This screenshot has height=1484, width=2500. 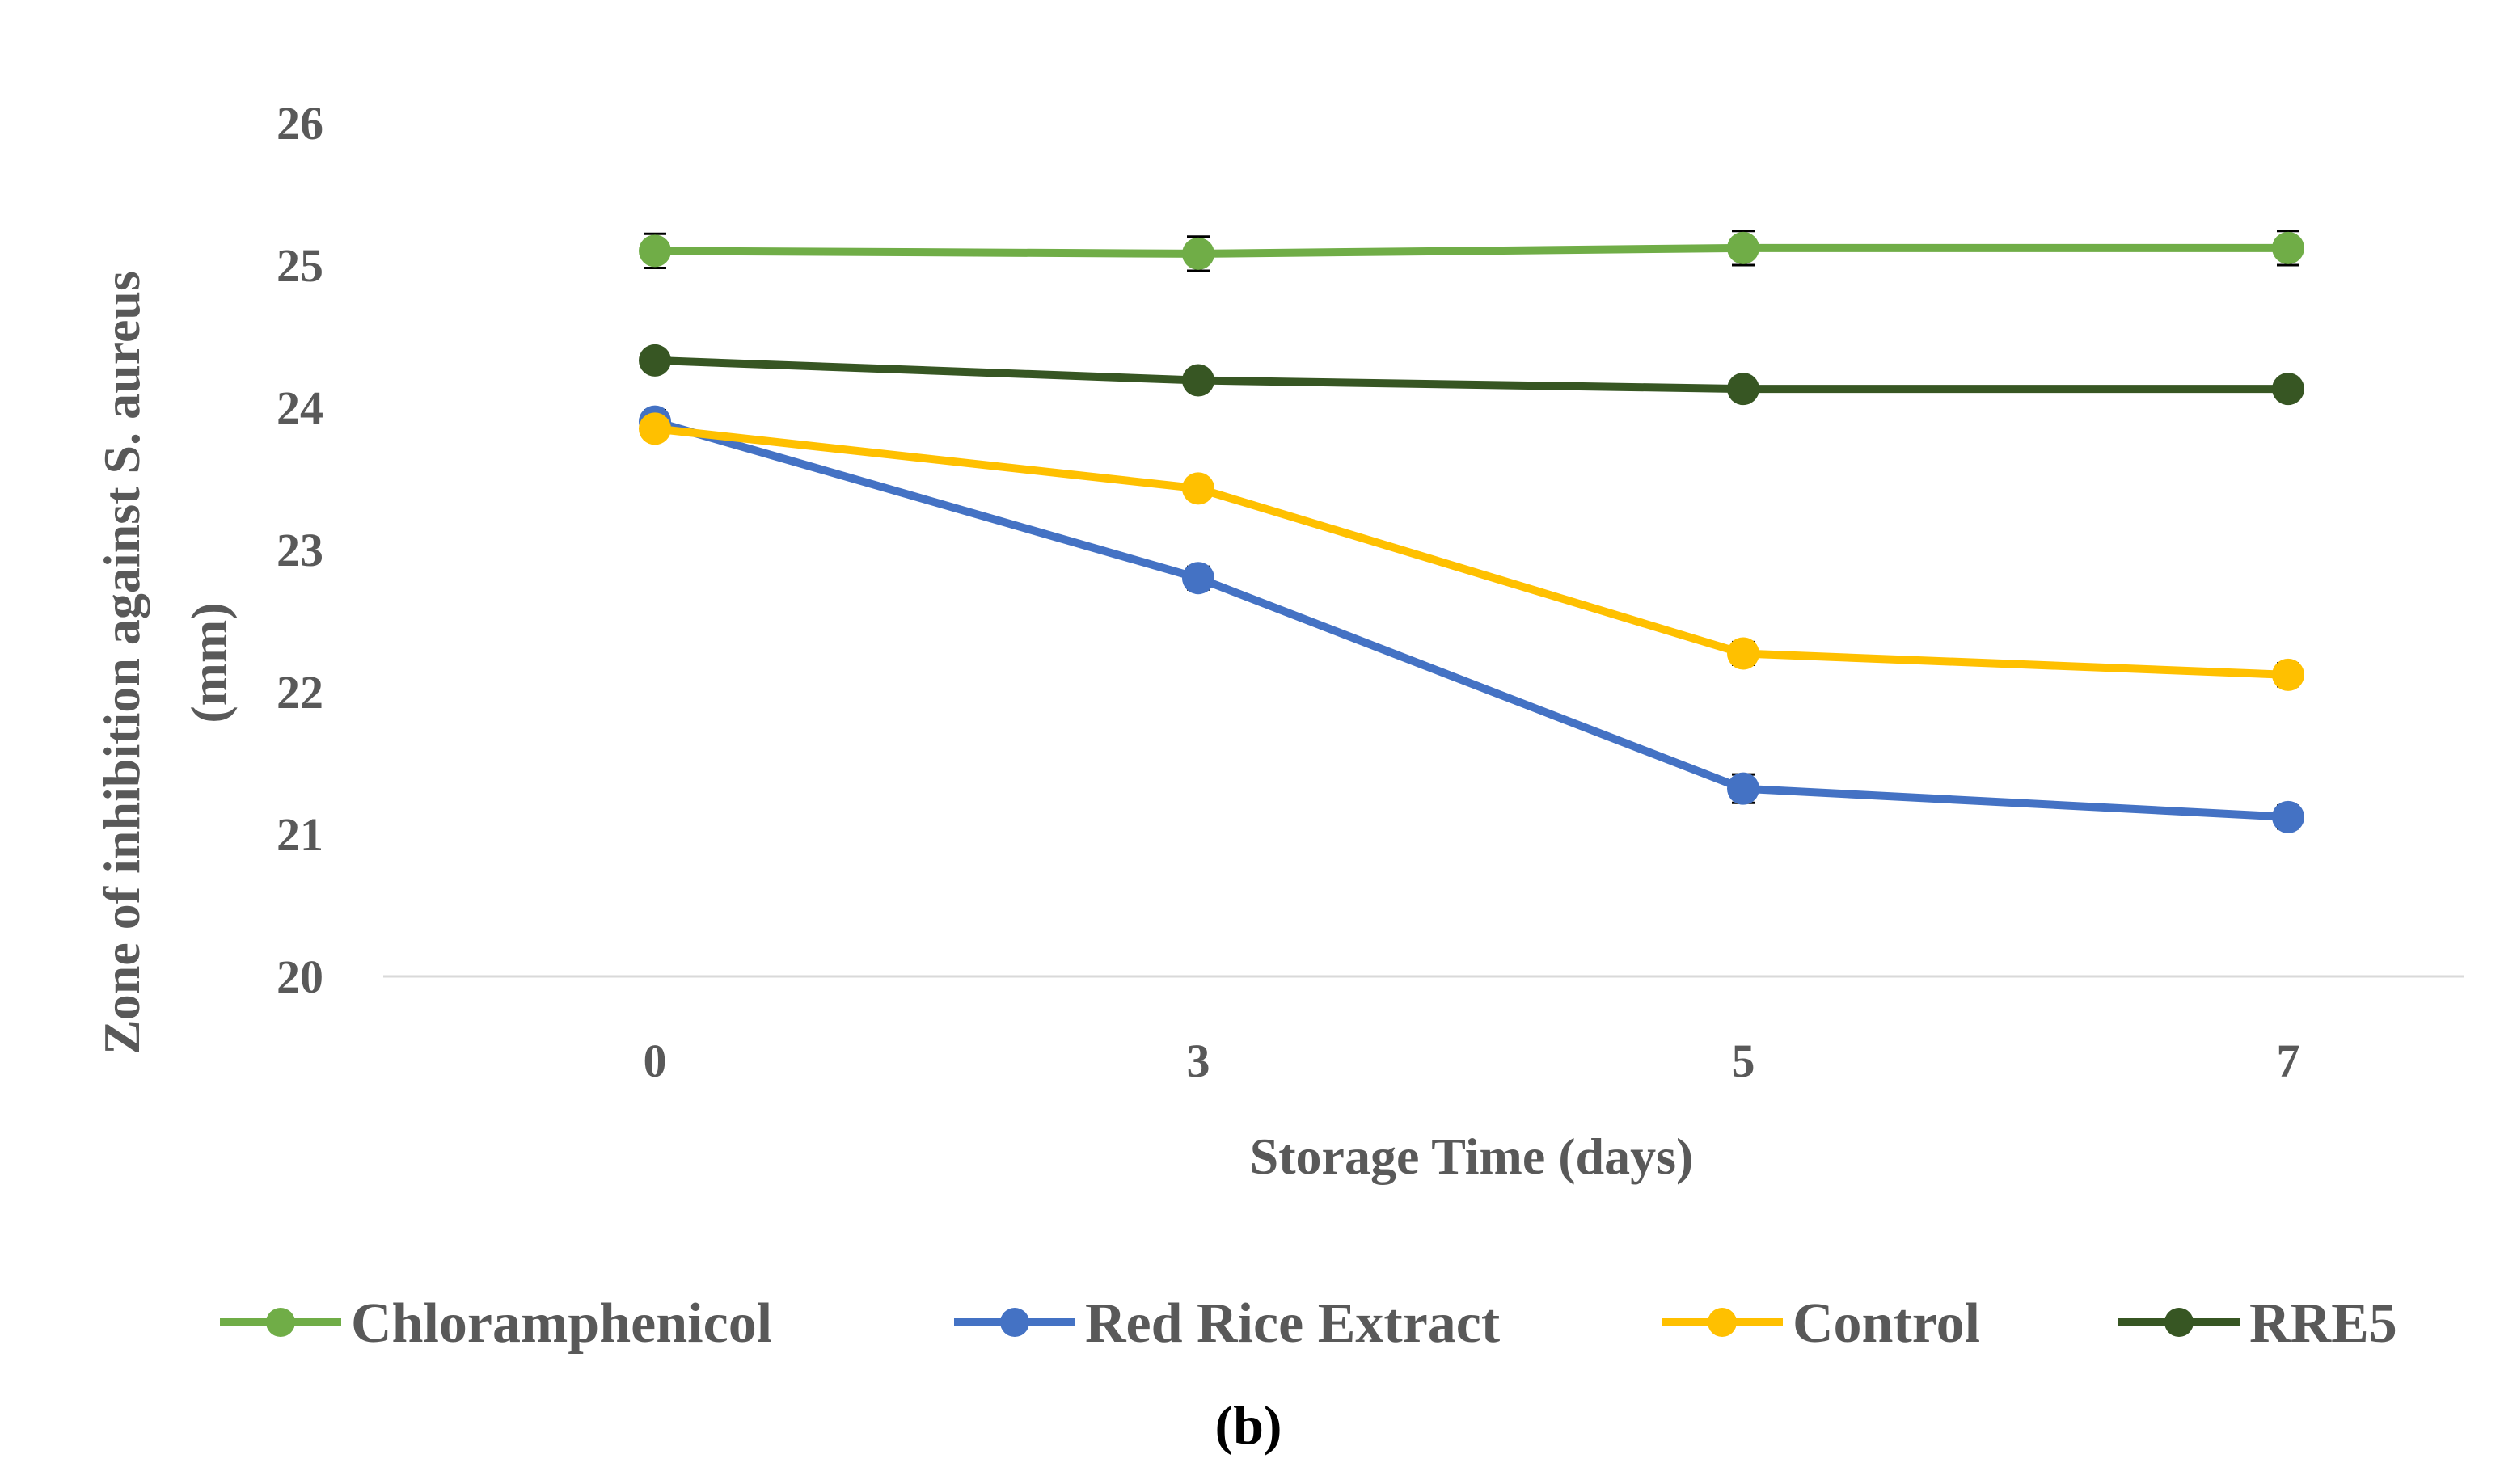 What do you see at coordinates (300, 977) in the screenshot?
I see `y-tick-label: 20` at bounding box center [300, 977].